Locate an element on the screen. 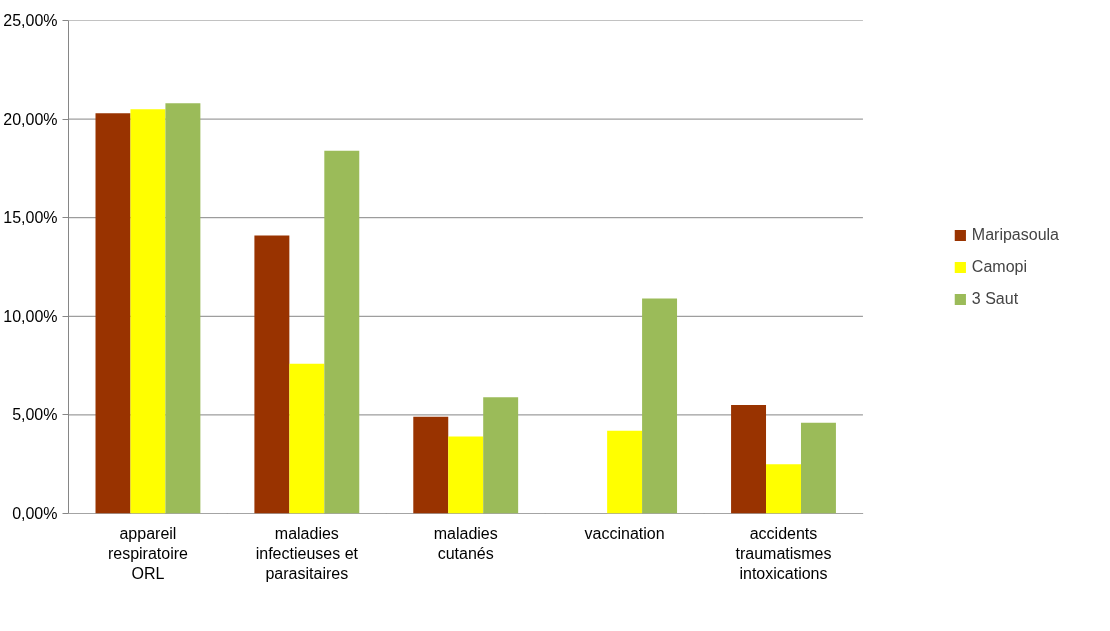 This screenshot has height=631, width=1110. y-tick-label: 0,00% is located at coordinates (35, 513).